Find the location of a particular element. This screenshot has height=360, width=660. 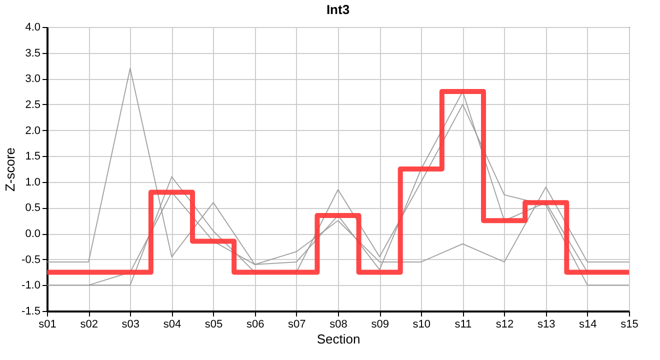

x-tick-label: s10 is located at coordinates (421, 324).